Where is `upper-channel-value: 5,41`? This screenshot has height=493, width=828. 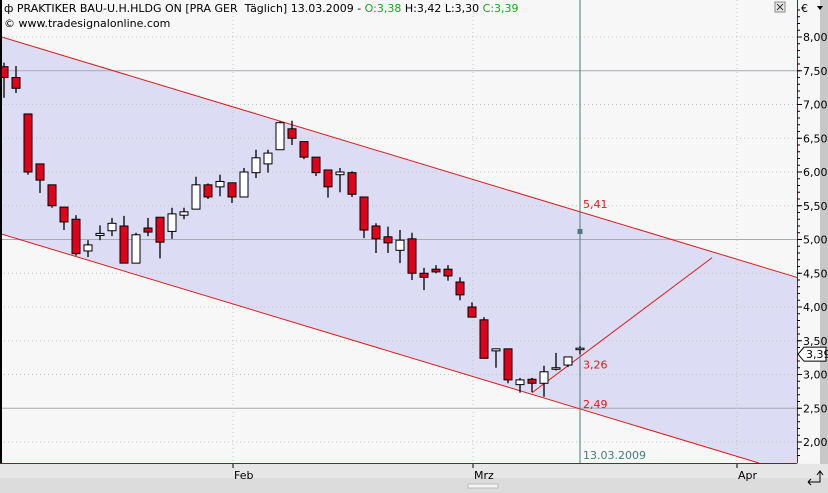
upper-channel-value: 5,41 is located at coordinates (595, 204).